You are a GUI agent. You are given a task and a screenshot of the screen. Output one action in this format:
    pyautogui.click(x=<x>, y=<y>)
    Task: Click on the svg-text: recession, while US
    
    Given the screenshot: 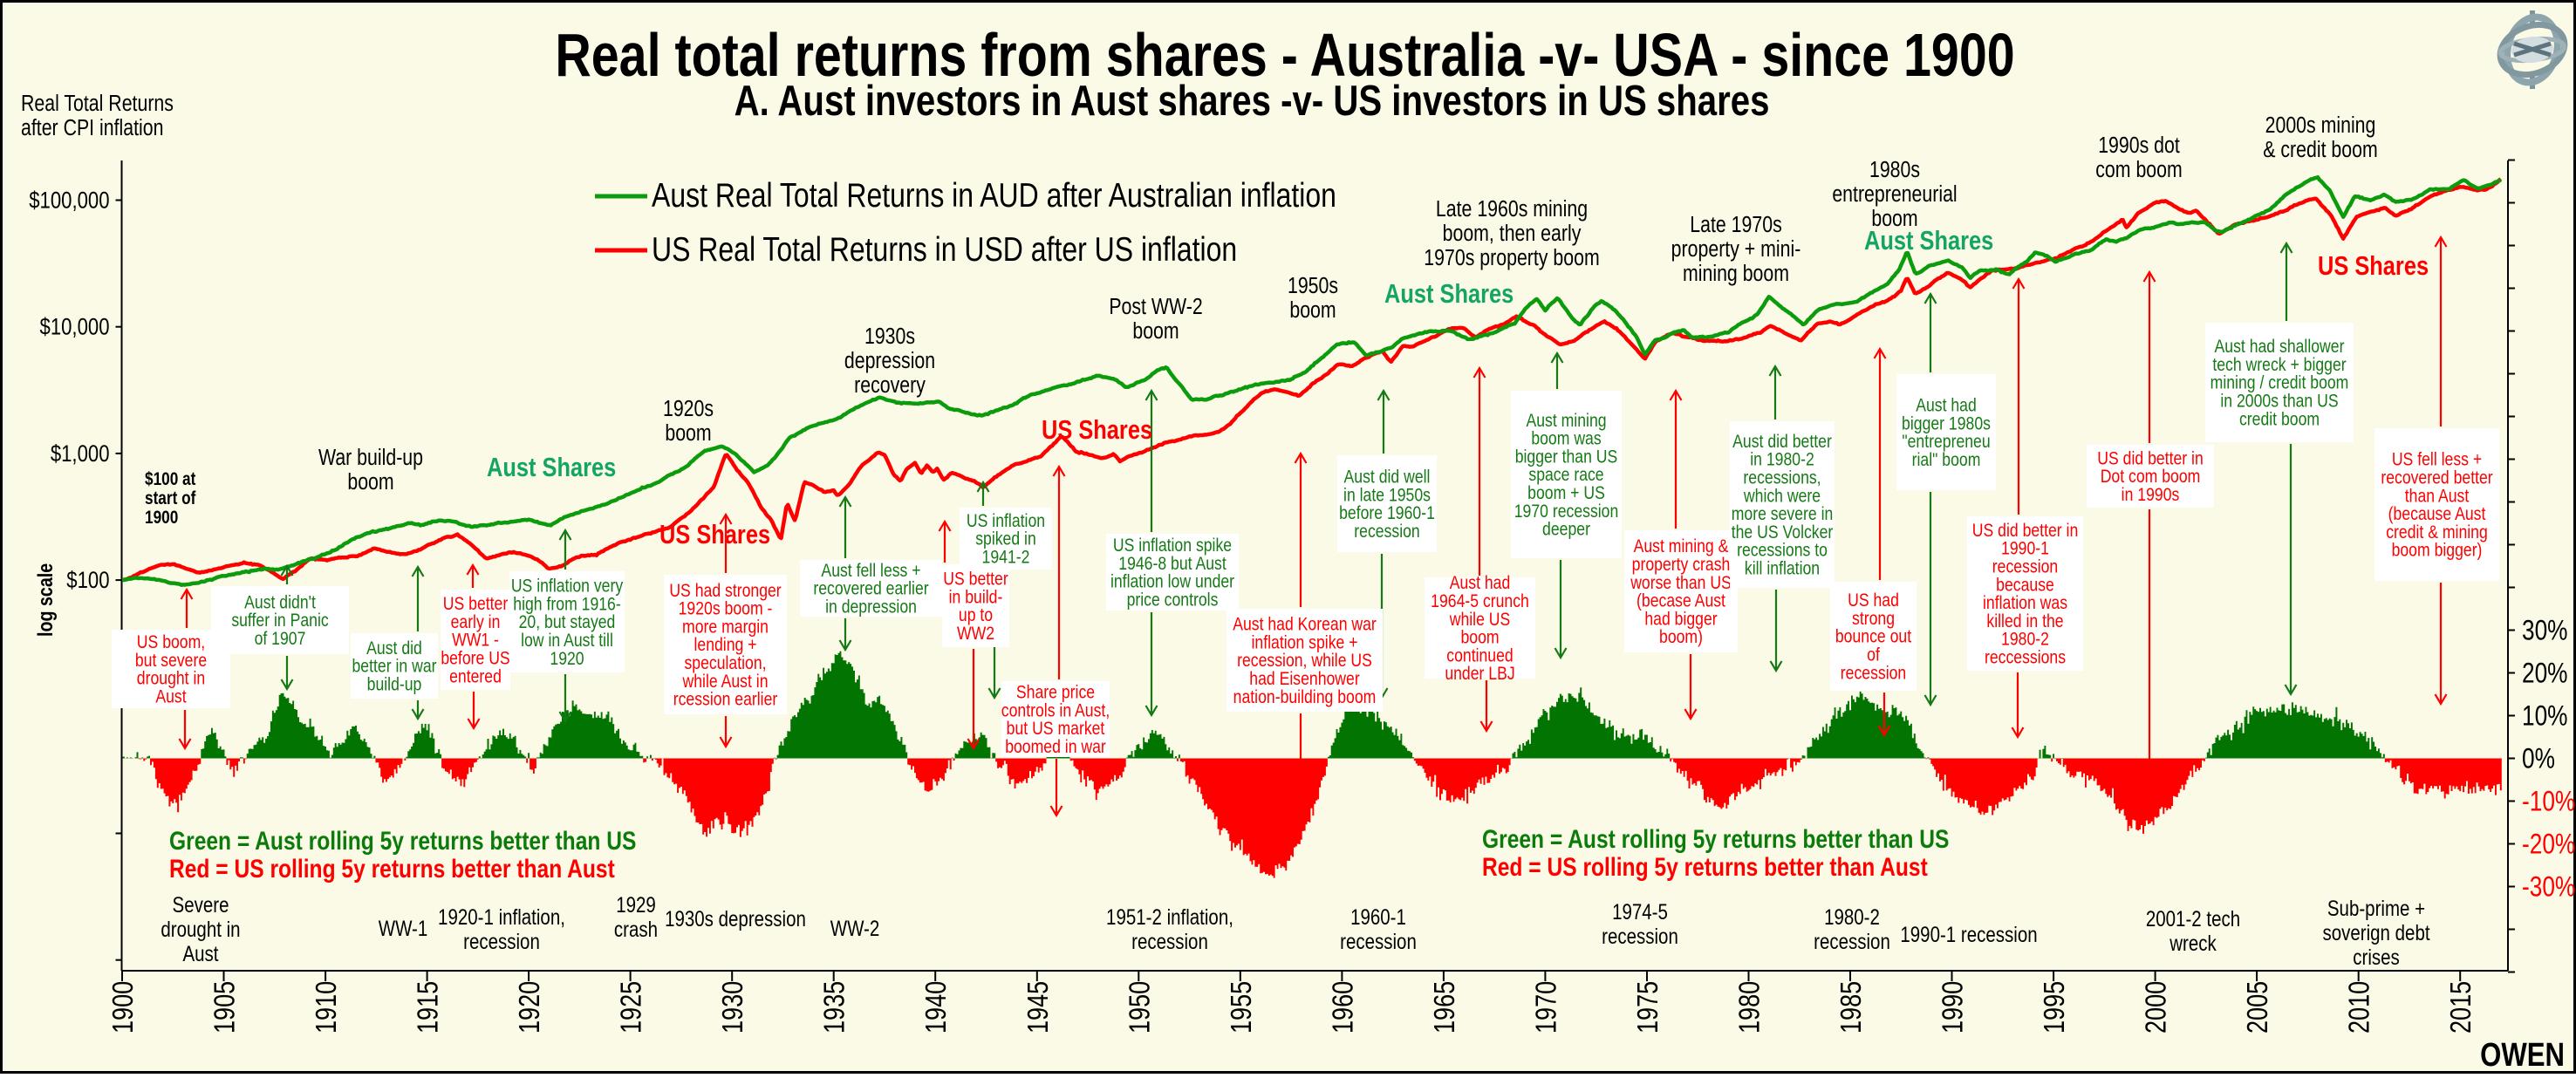 What is the action you would take?
    pyautogui.click(x=1304, y=661)
    